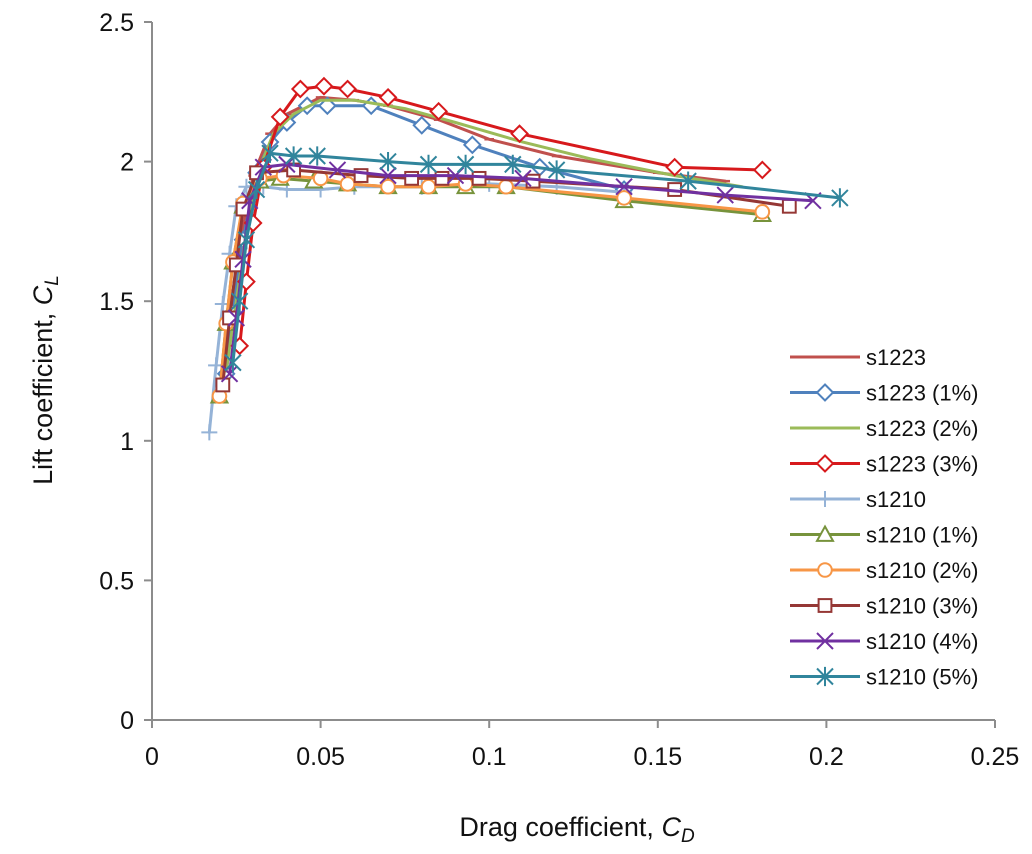 The width and height of the screenshot is (1032, 854). What do you see at coordinates (922, 464) in the screenshot?
I see `legend-label: s1223 (3%)` at bounding box center [922, 464].